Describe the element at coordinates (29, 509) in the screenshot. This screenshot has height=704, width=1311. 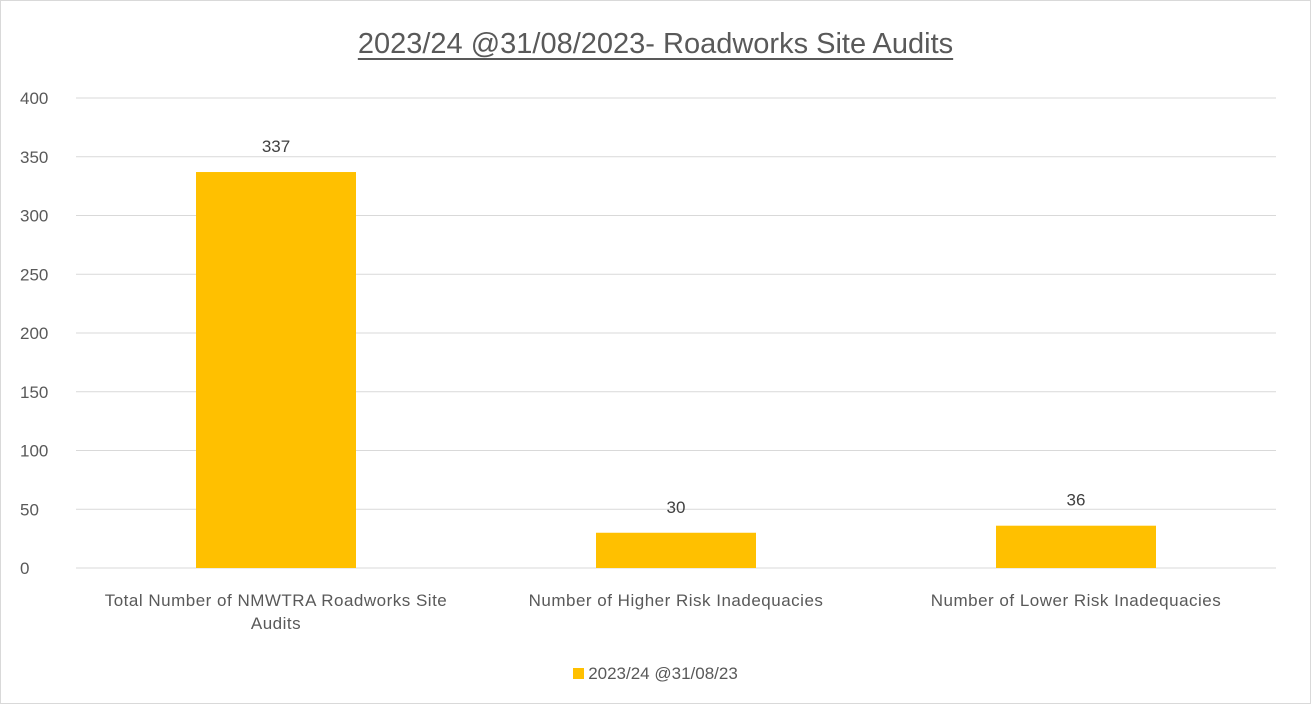
I see `y-tick-label: 50` at that location.